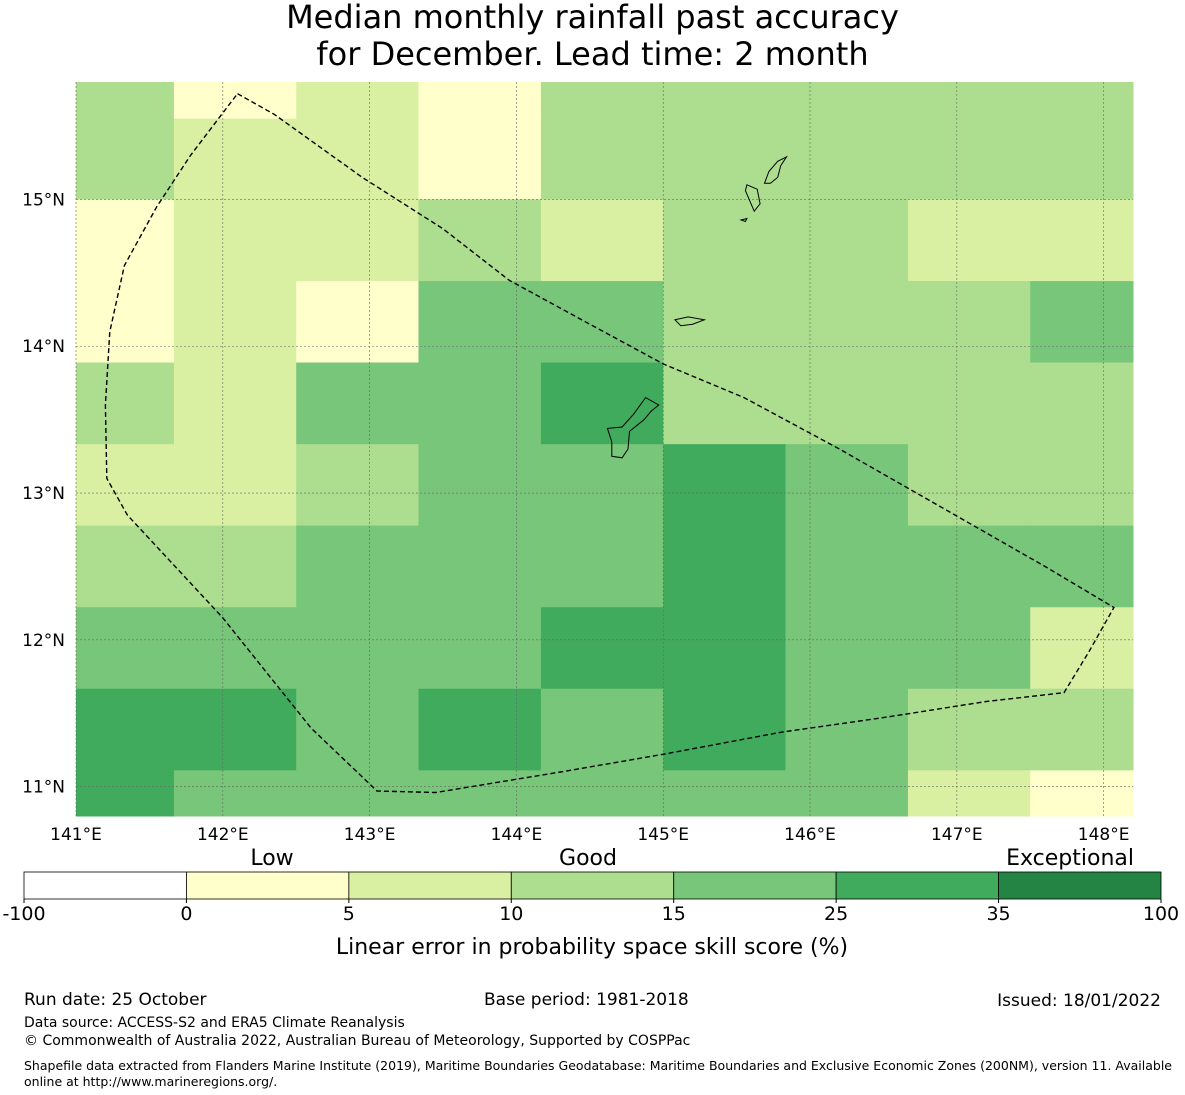 Image resolution: width=1185 pixels, height=1095 pixels. What do you see at coordinates (592, 885) in the screenshot?
I see `colorbar` at bounding box center [592, 885].